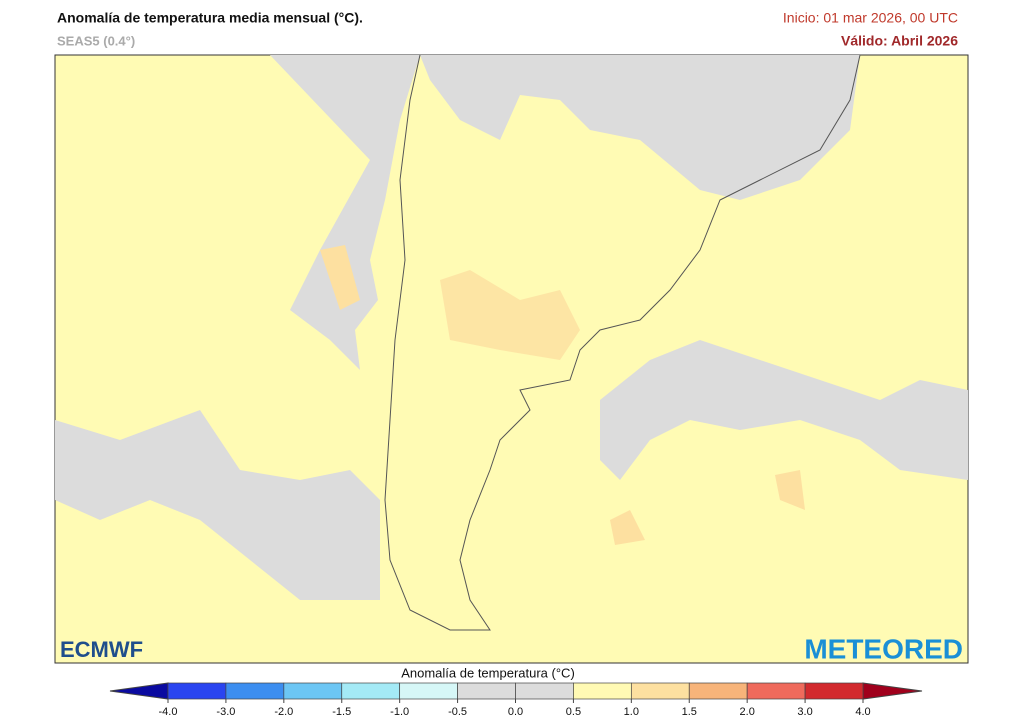 The width and height of the screenshot is (1024, 725). Describe the element at coordinates (96, 40) in the screenshot. I see `subtitle: SEAS5 (0.4°)` at that location.